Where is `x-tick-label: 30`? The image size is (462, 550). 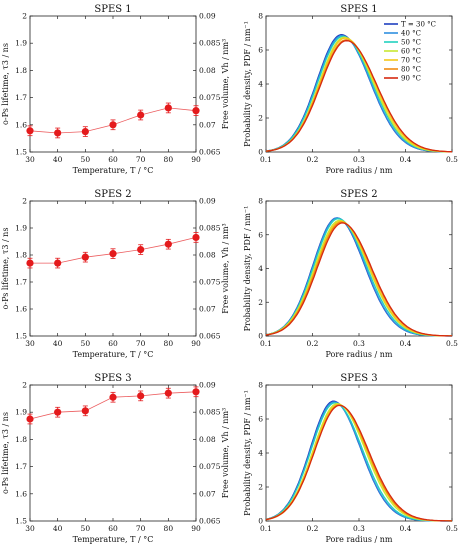 x-tick-label: 30 is located at coordinates (30, 528).